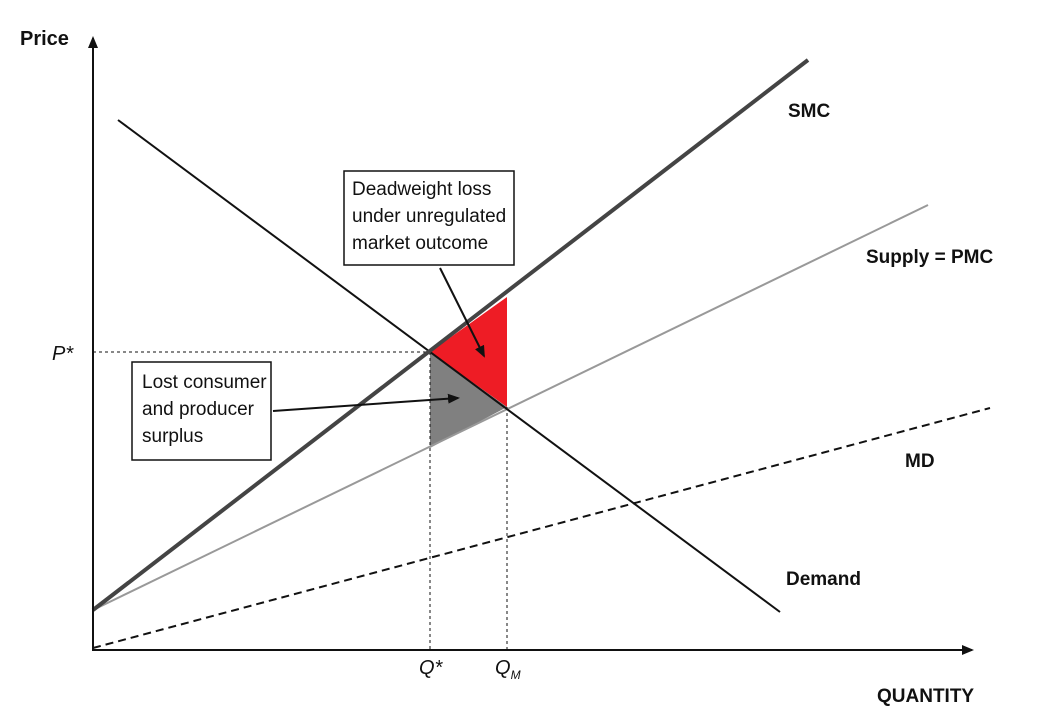 The height and width of the screenshot is (726, 1063). What do you see at coordinates (920, 461) in the screenshot?
I see `md-label: MD` at bounding box center [920, 461].